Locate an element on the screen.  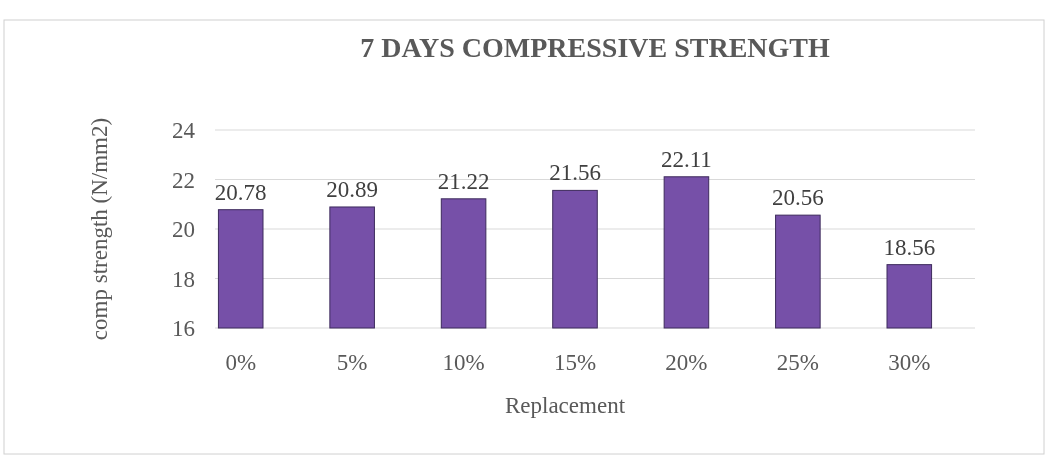
x-tick-label: 20% is located at coordinates (686, 362).